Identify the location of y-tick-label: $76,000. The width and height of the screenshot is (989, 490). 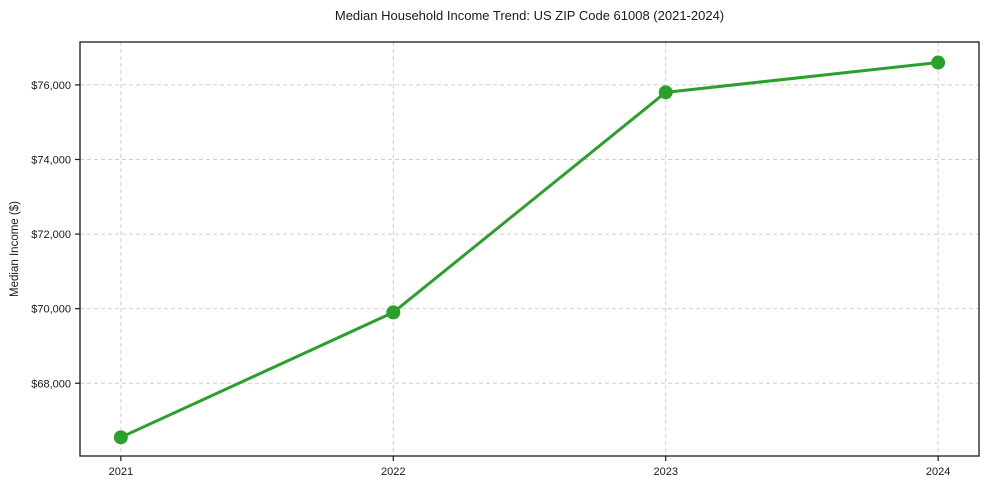
(51, 86).